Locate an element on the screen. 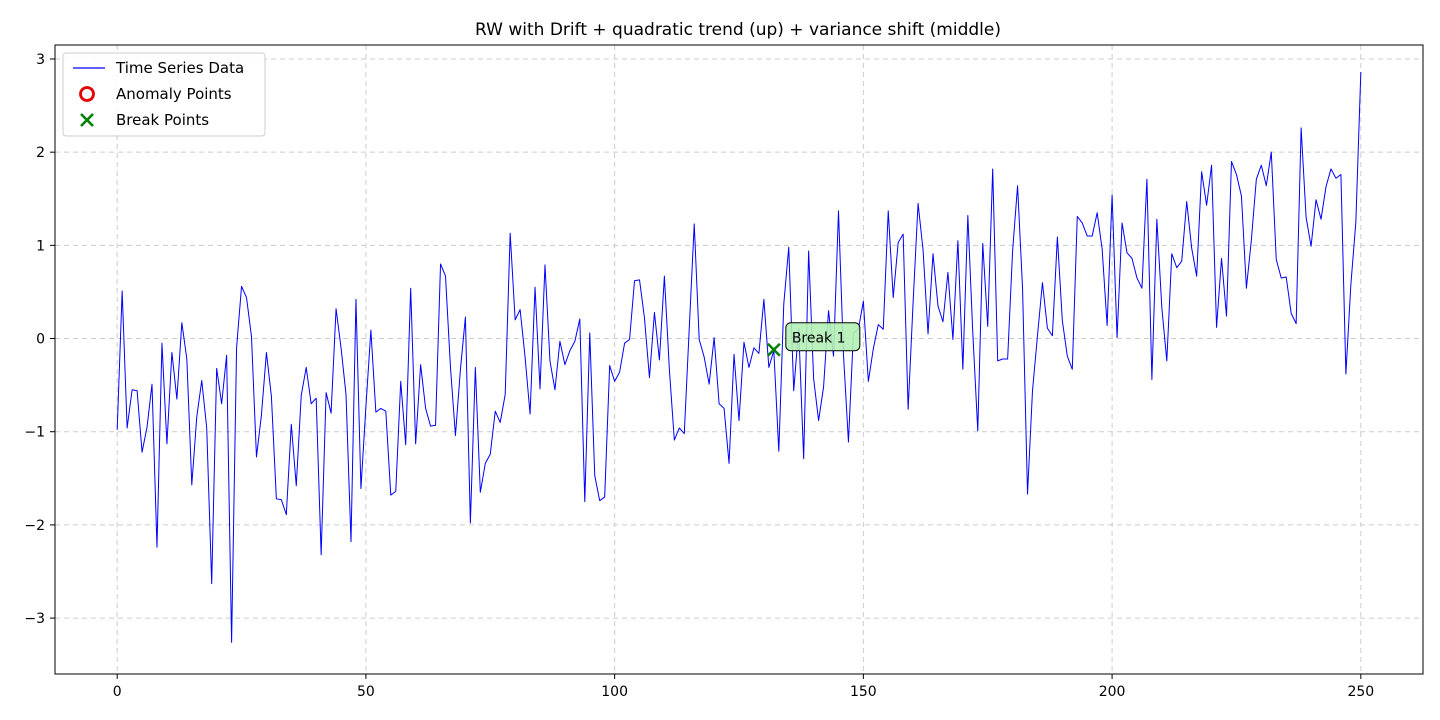 The height and width of the screenshot is (720, 1440). y-tick-label: 2 is located at coordinates (40, 153).